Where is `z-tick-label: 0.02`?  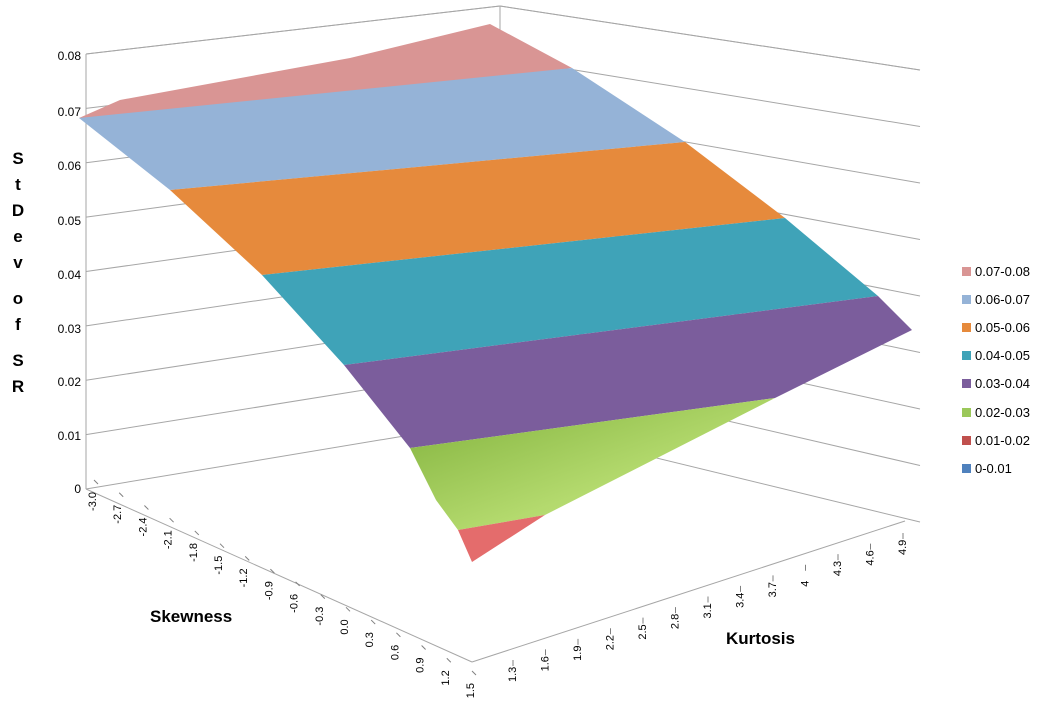 z-tick-label: 0.02 is located at coordinates (70, 382).